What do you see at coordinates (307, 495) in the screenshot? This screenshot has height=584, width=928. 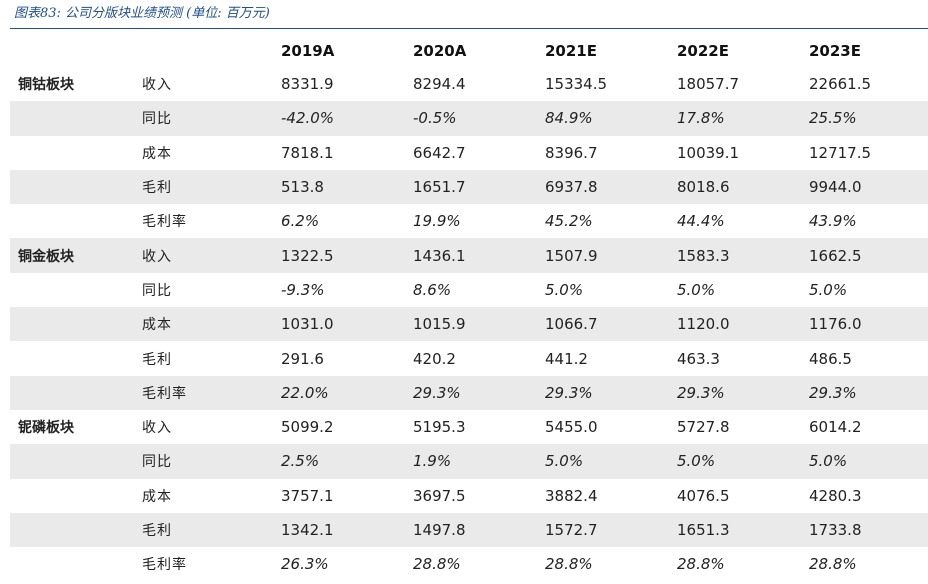 I see `value-cell: 3757.1` at bounding box center [307, 495].